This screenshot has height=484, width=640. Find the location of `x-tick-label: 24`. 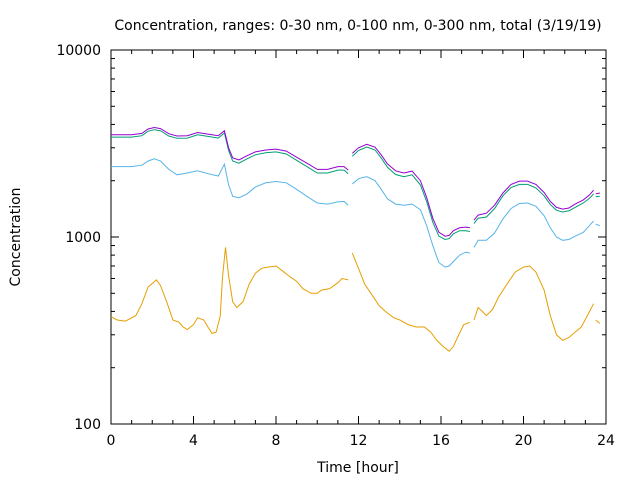

x-tick-label: 24 is located at coordinates (606, 441).